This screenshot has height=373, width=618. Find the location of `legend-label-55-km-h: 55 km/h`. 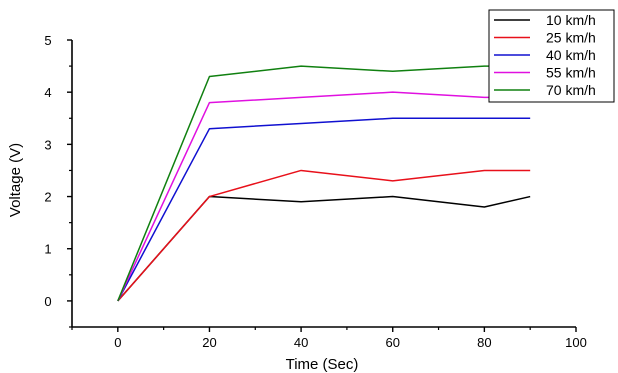

legend-label-55-km-h: 55 km/h is located at coordinates (571, 73).